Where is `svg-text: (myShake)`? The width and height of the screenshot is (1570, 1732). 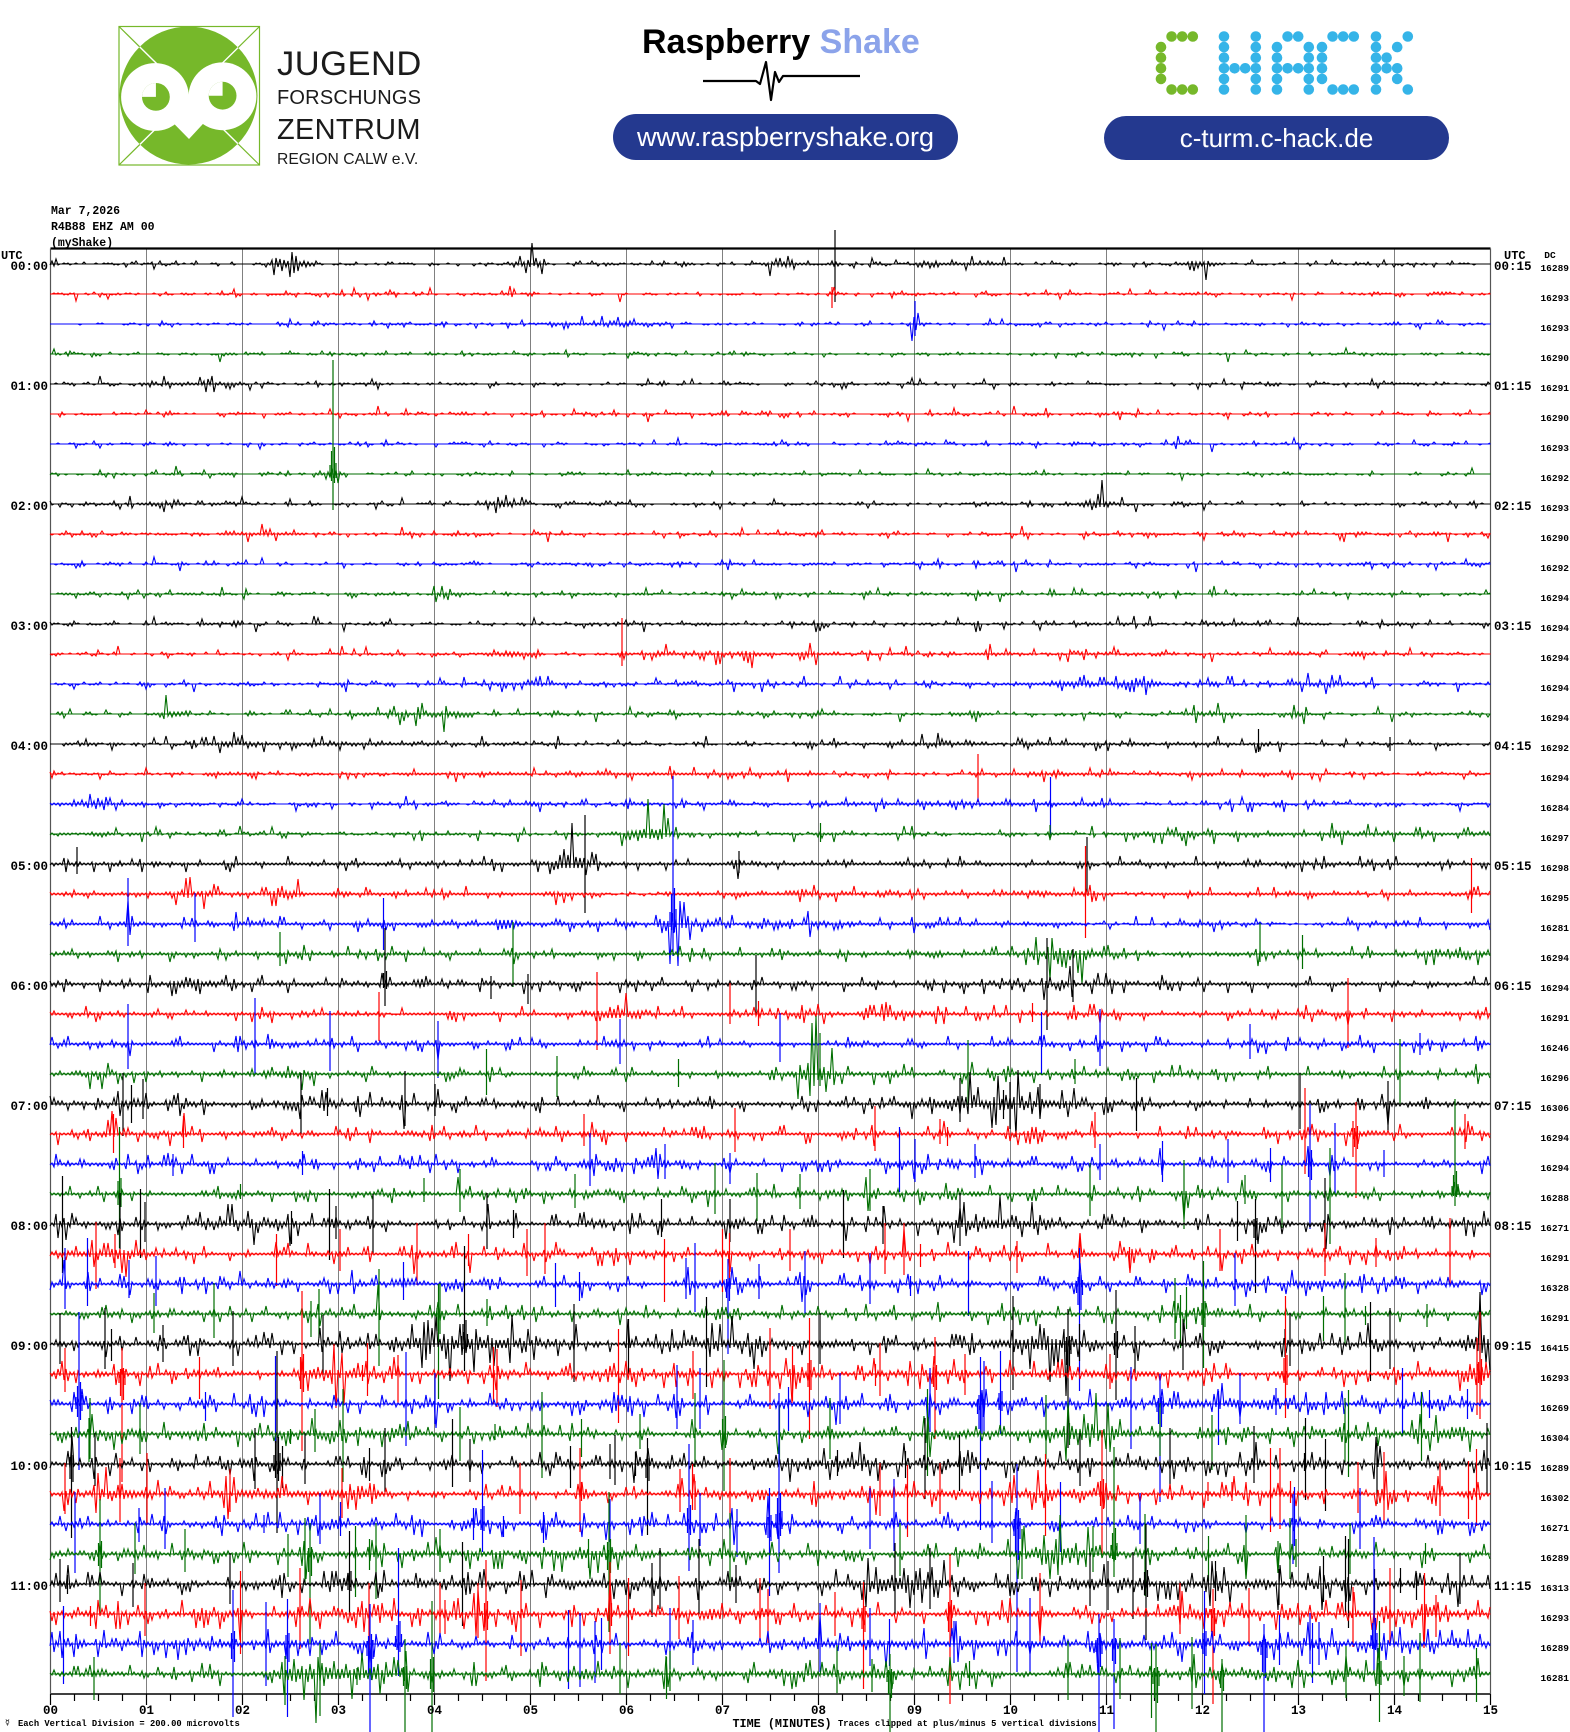
svg-text: (myShake) is located at coordinates (82, 243).